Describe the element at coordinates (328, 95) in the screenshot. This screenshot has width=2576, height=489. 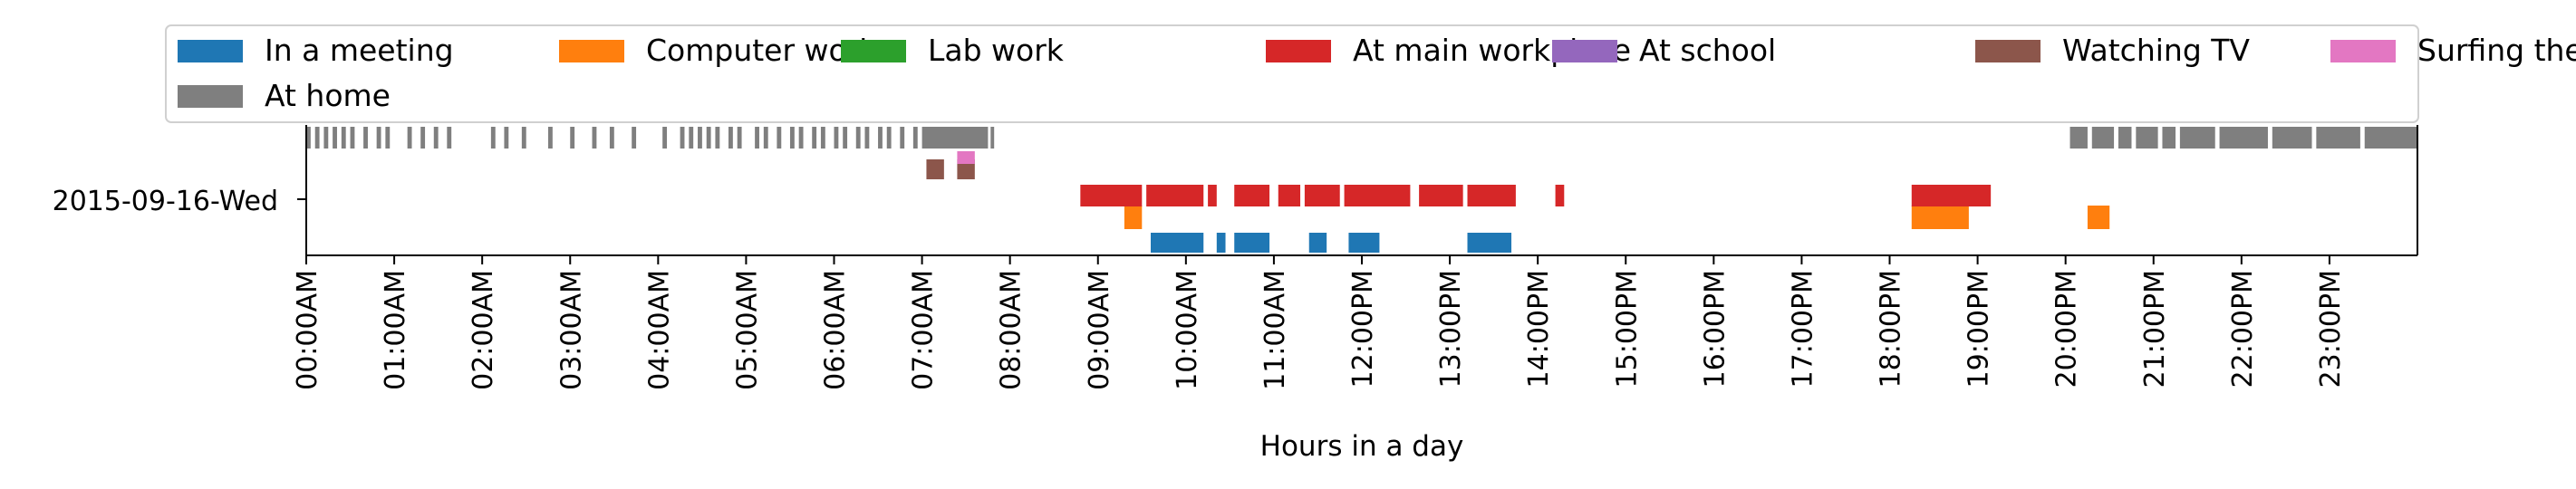
I see `legend-label: At home` at that location.